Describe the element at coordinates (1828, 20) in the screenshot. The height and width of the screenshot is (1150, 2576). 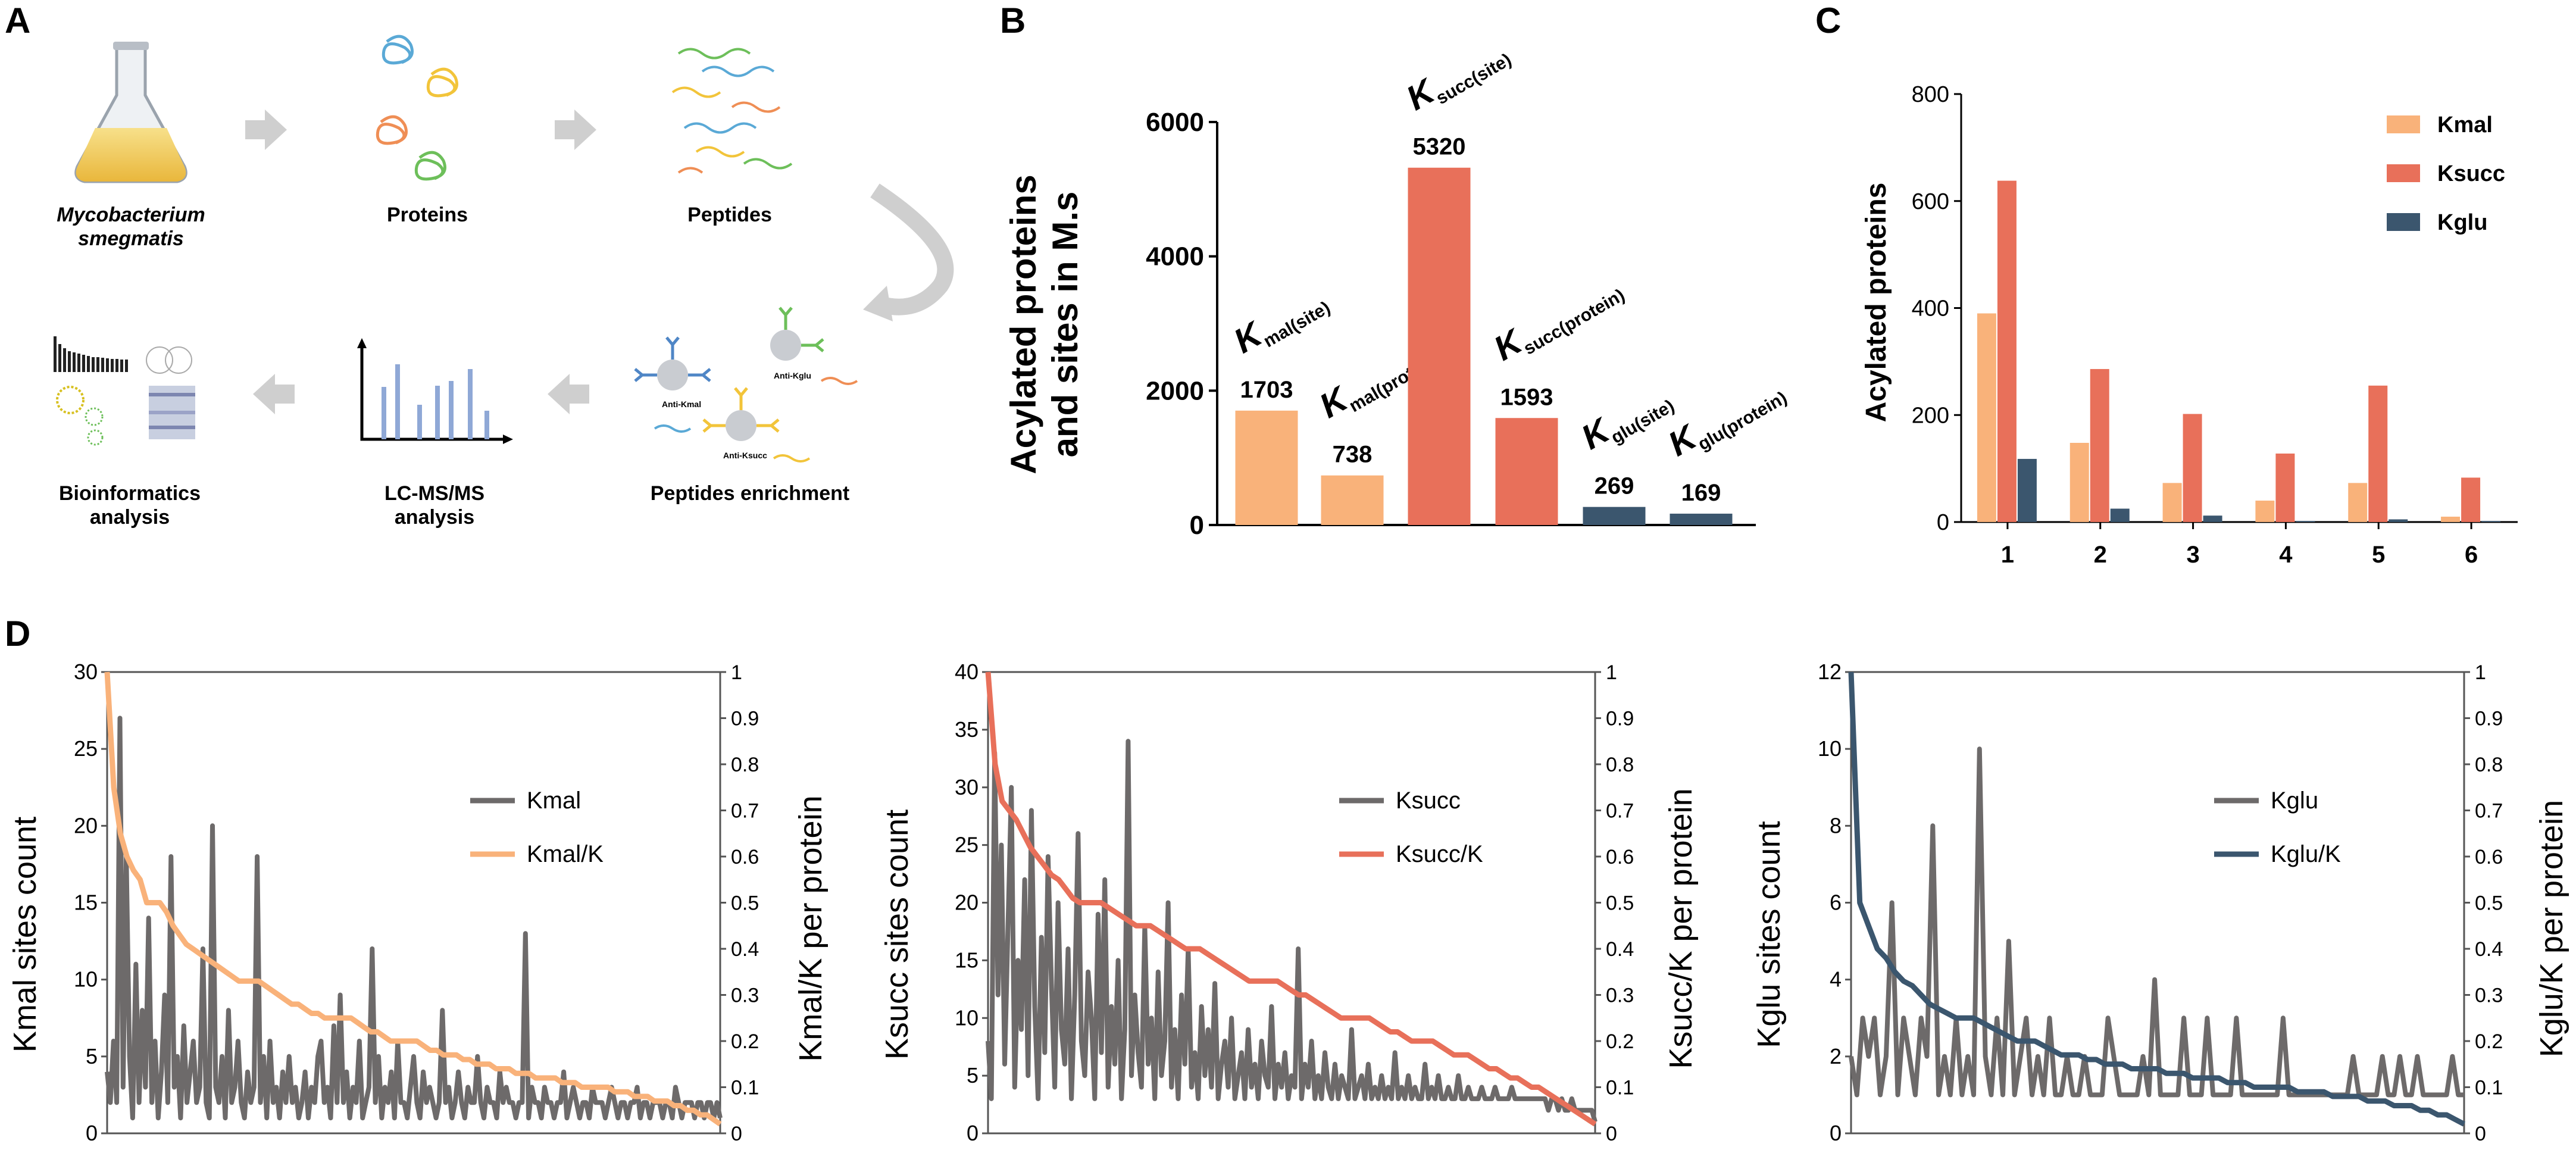
I see `panel-c-label: C` at that location.